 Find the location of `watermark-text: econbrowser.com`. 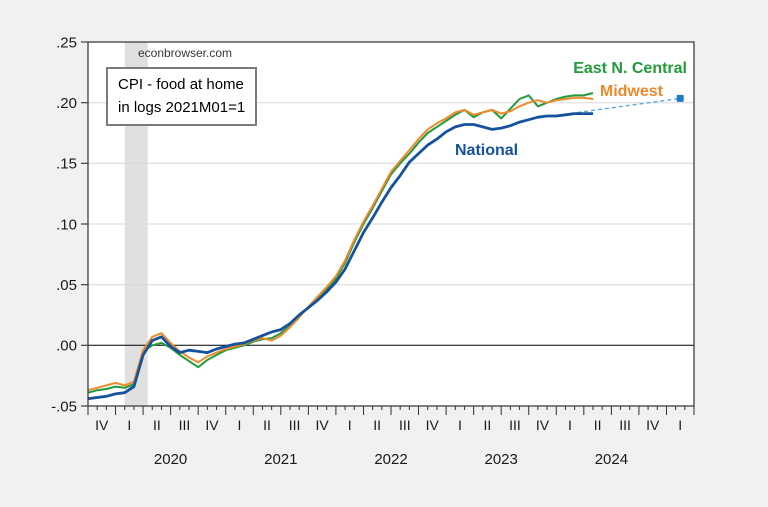

watermark-text: econbrowser.com is located at coordinates (185, 53).